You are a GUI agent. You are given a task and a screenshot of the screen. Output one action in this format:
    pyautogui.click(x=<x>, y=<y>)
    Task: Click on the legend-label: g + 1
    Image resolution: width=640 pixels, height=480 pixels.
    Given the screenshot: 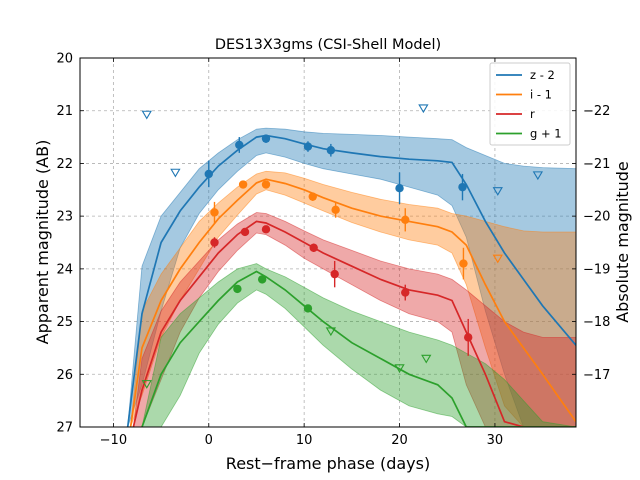 What is the action you would take?
    pyautogui.click(x=546, y=134)
    